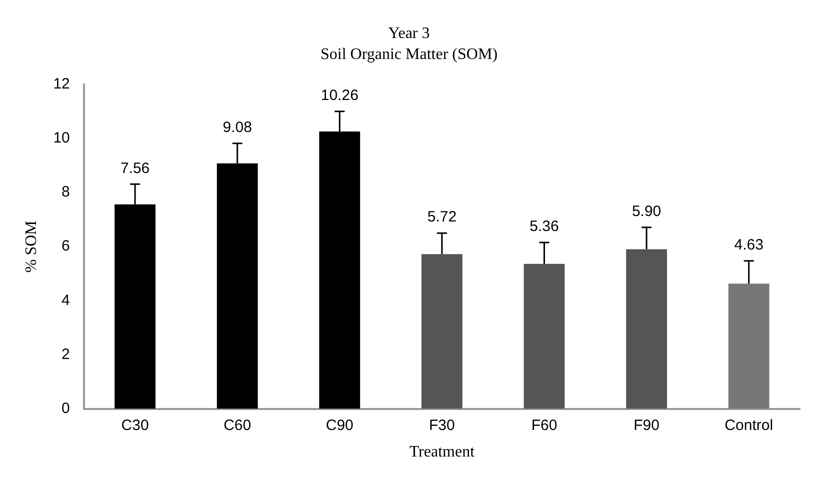 The height and width of the screenshot is (484, 832). What do you see at coordinates (749, 245) in the screenshot?
I see `data-label: 4.63` at bounding box center [749, 245].